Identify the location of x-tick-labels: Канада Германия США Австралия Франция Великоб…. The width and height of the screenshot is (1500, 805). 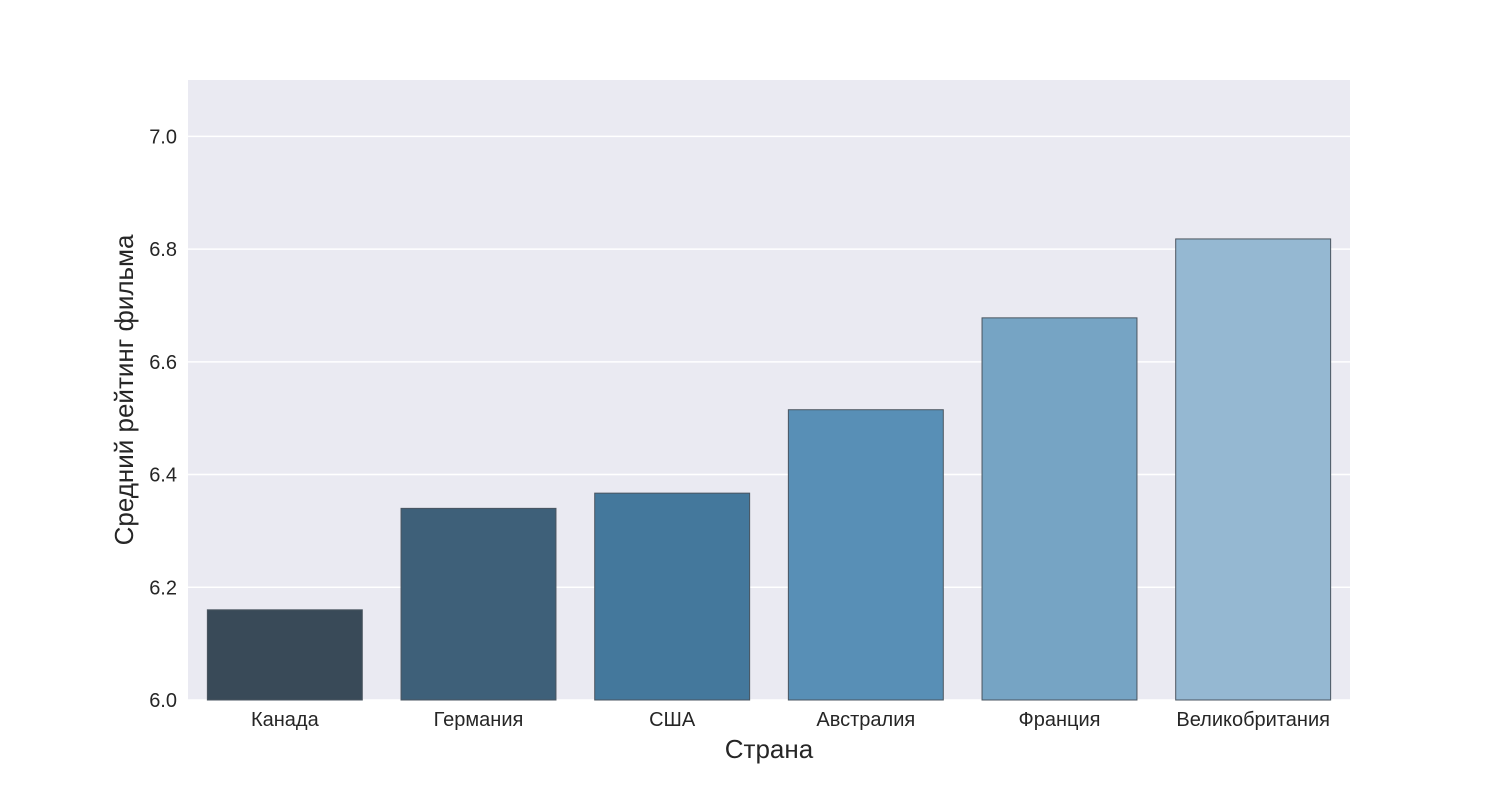
(790, 720).